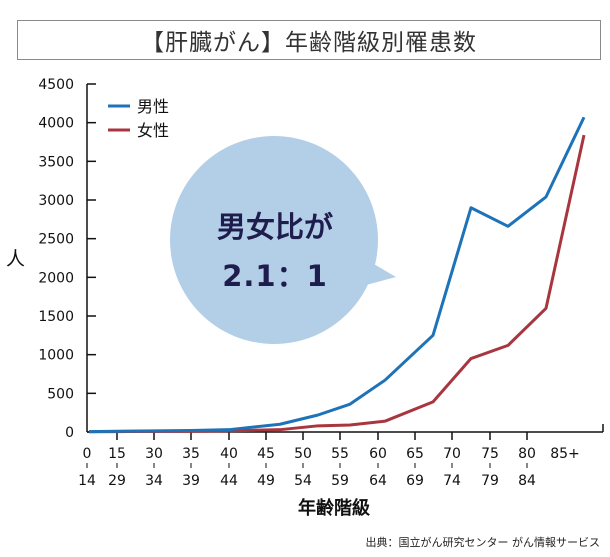 Image resolution: width=610 pixels, height=557 pixels. I want to click on x-tick-label-end: 84, so click(527, 481).